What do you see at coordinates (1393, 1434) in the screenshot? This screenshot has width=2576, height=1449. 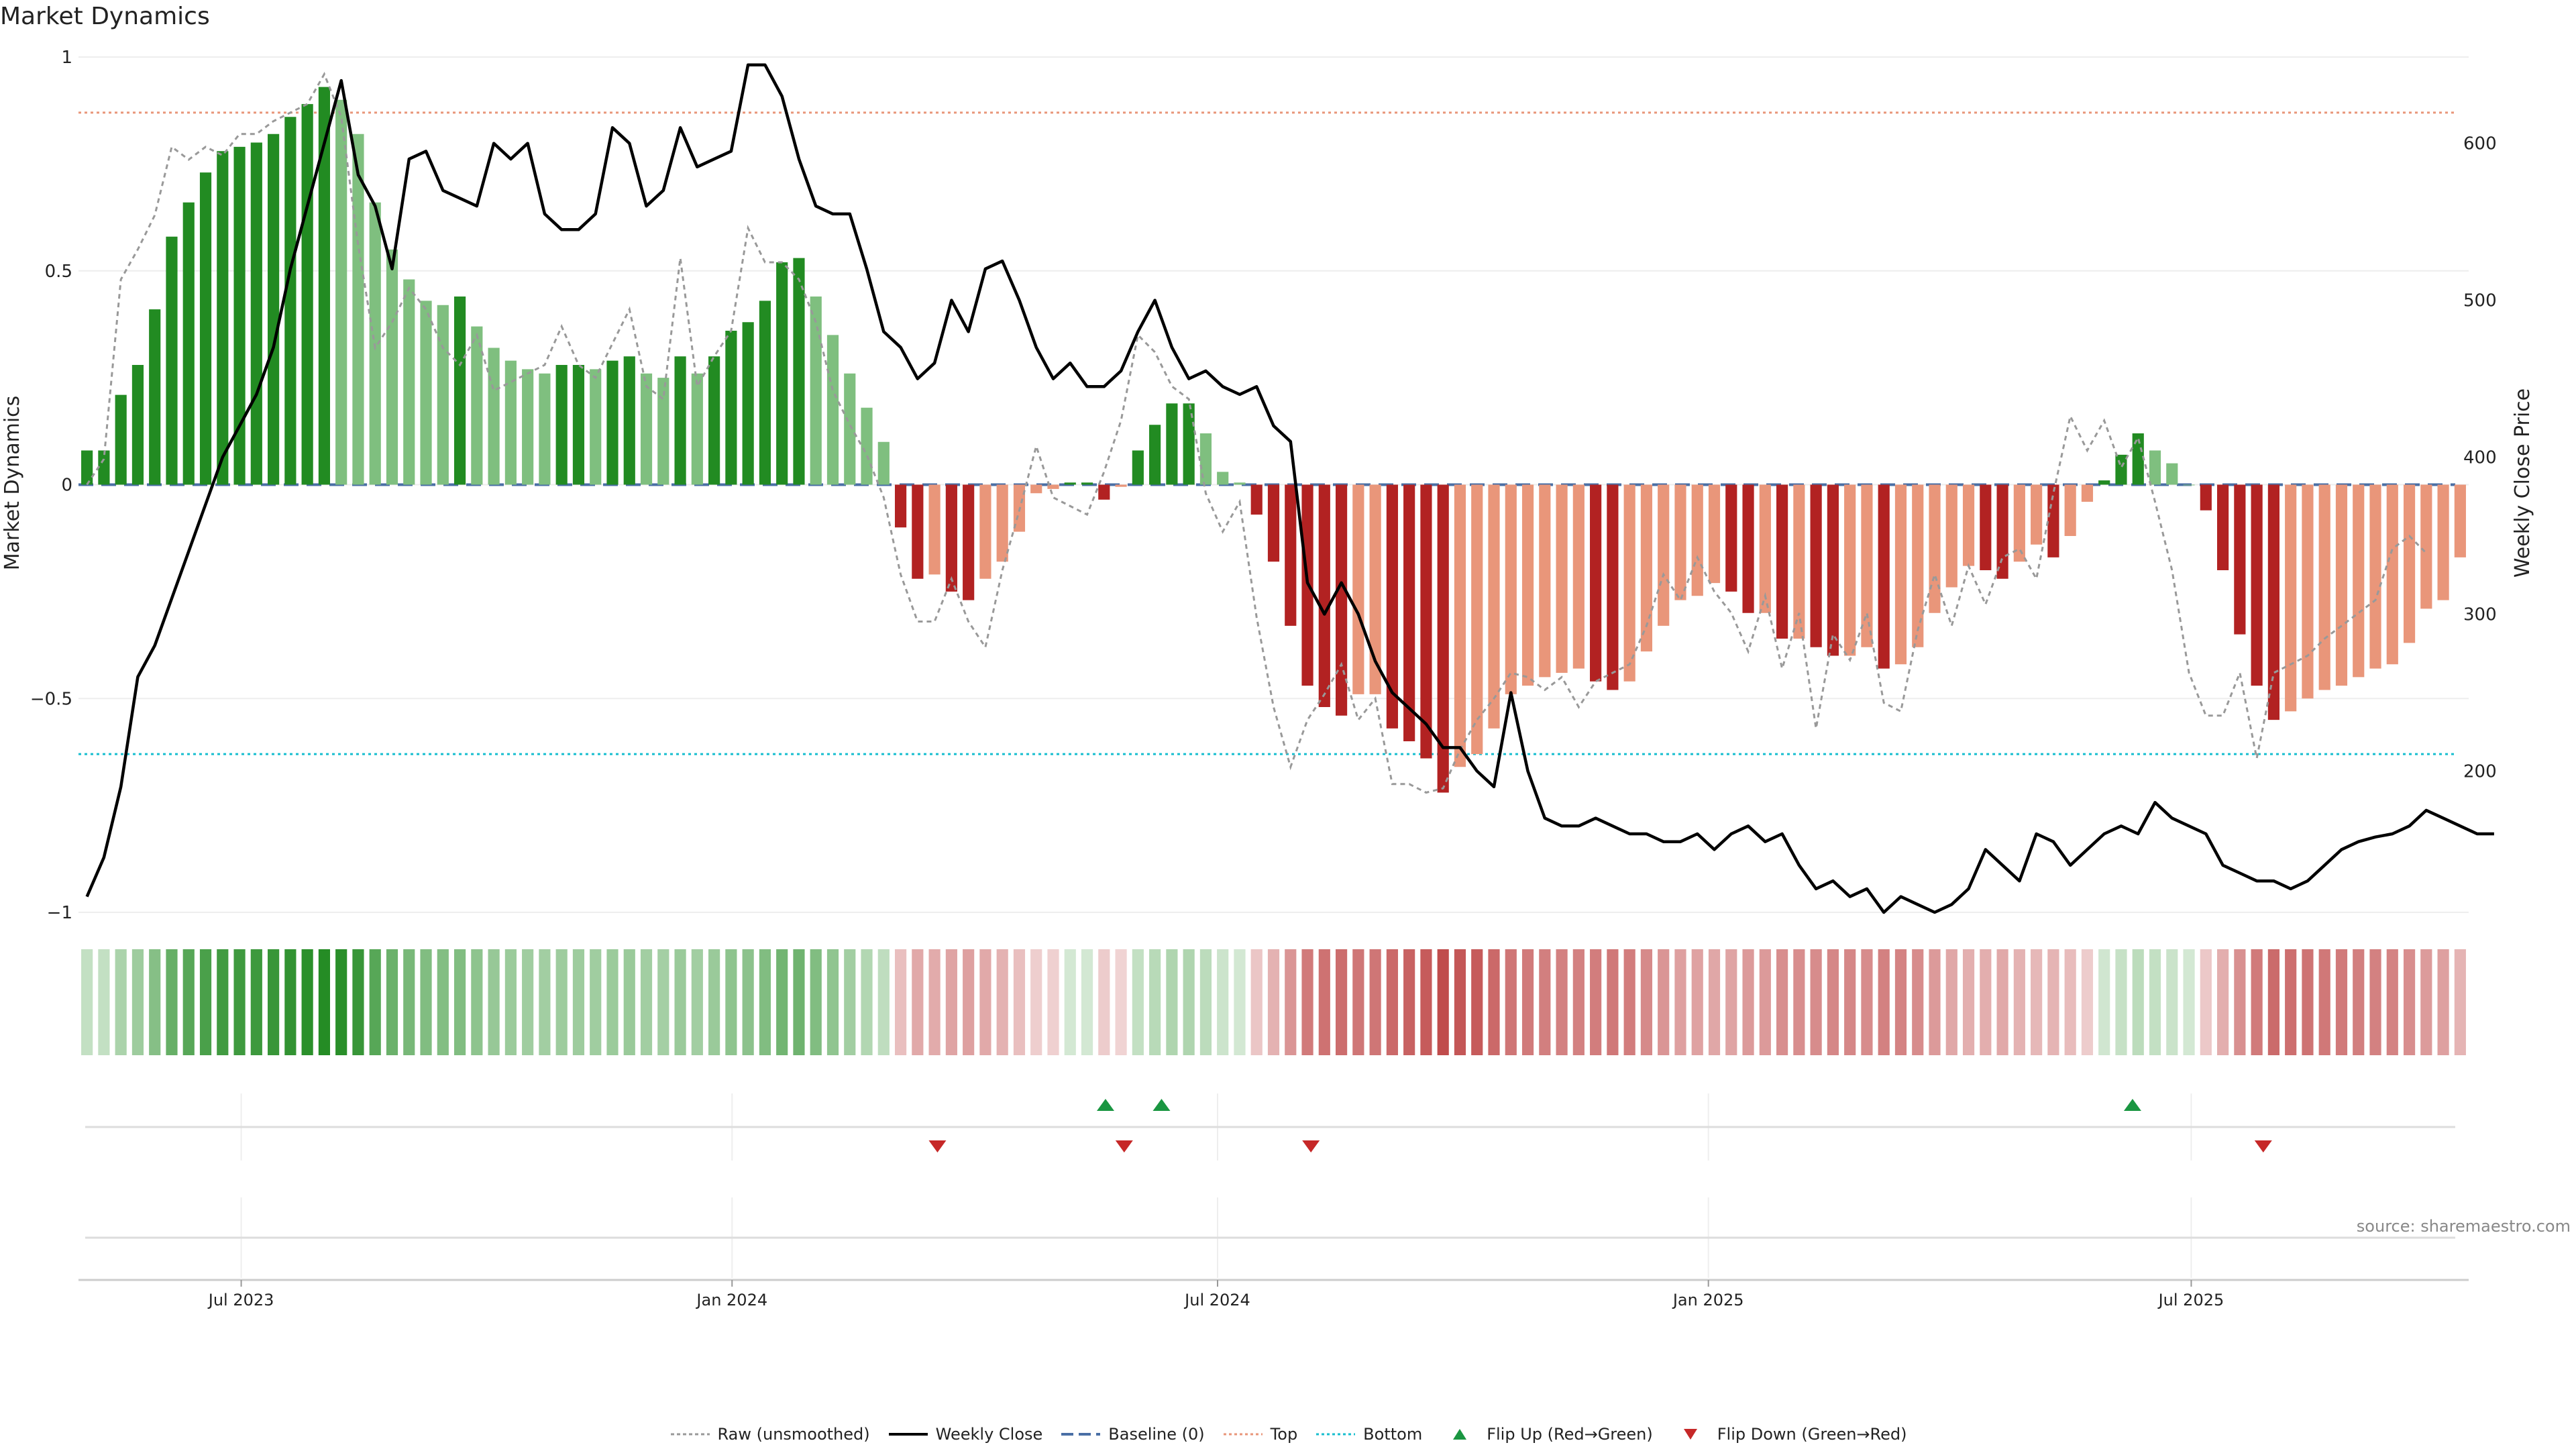 I see `legend-label: Bottom` at bounding box center [1393, 1434].